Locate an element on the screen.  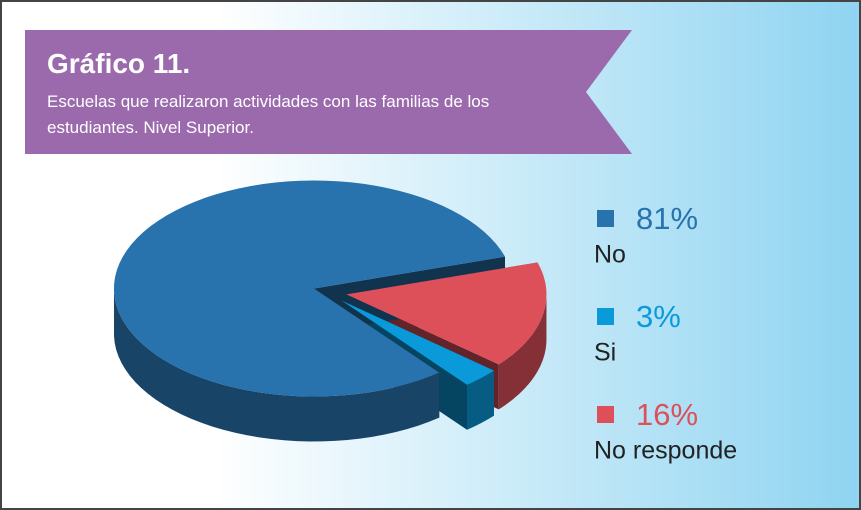
value-label: 16% is located at coordinates (667, 414).